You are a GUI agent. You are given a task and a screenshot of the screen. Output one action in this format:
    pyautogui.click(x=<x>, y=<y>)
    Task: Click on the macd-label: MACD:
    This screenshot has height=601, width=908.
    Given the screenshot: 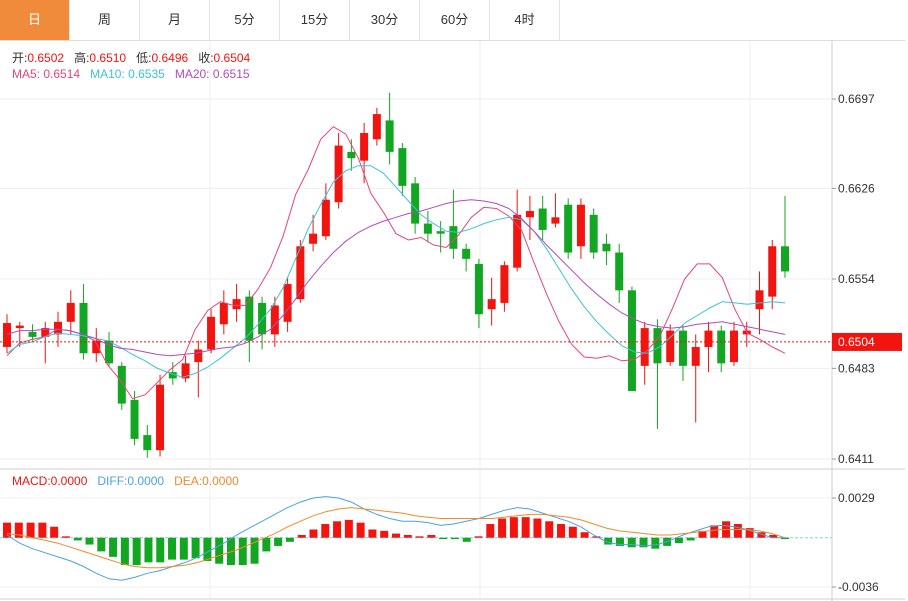 What is the action you would take?
    pyautogui.click(x=31, y=481)
    